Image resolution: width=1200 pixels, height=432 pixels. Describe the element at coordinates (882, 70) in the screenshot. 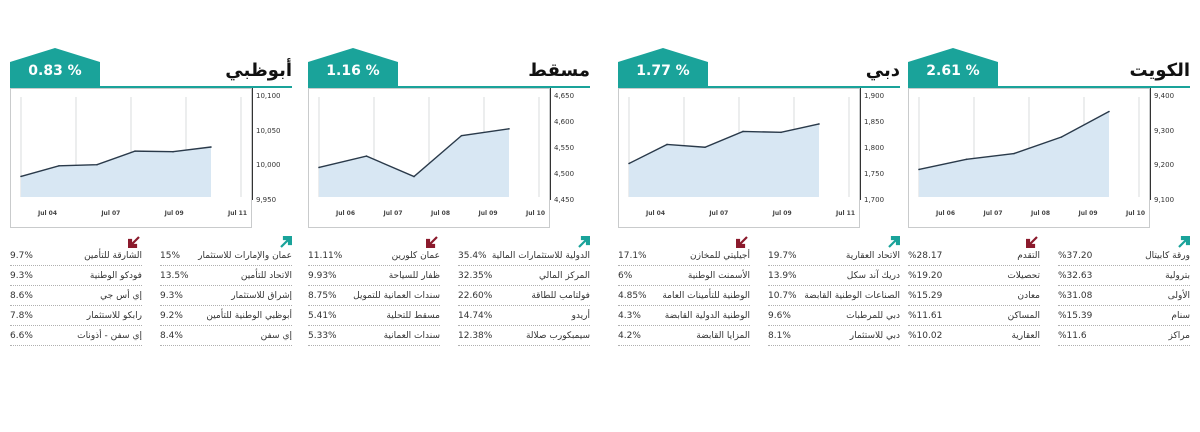

I see `city-name: دبي` at that location.